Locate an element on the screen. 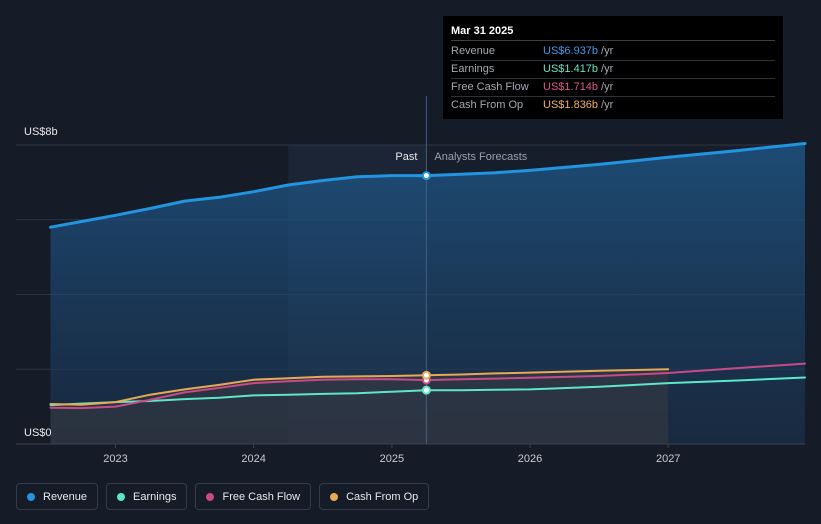 The height and width of the screenshot is (524, 821). tooltip-value: US$1.714b is located at coordinates (571, 87).